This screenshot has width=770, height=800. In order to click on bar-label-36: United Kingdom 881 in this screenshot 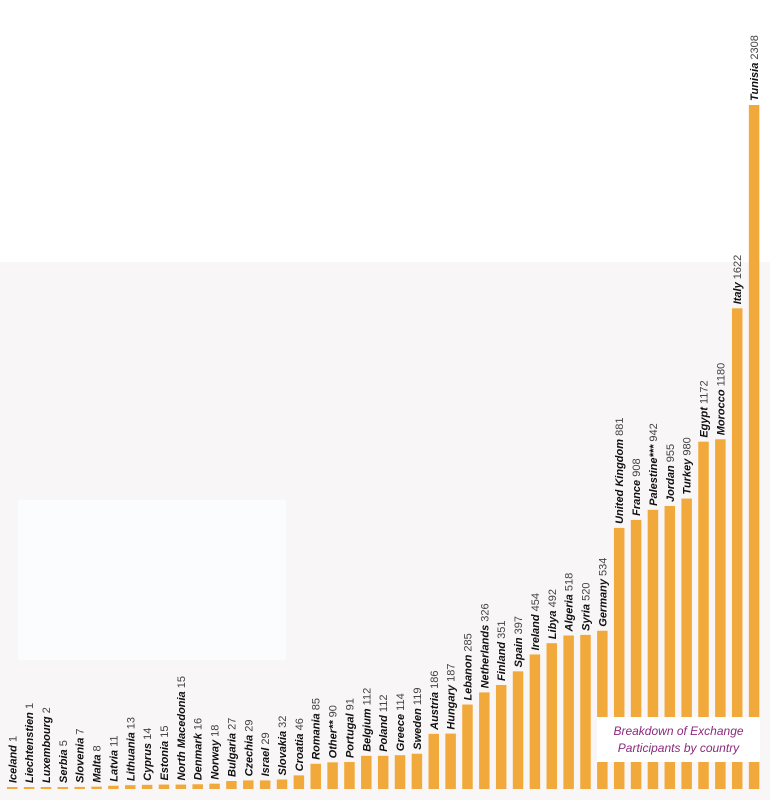, I will do `click(620, 471)`.